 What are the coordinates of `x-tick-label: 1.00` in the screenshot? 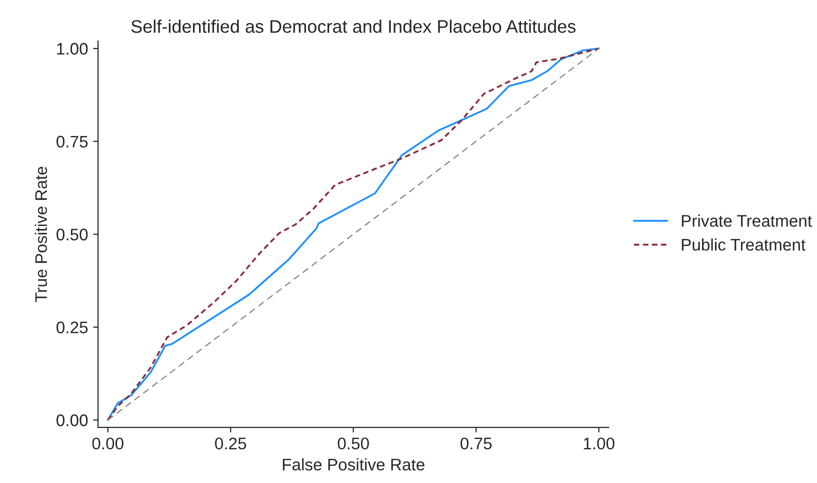 It's located at (599, 444).